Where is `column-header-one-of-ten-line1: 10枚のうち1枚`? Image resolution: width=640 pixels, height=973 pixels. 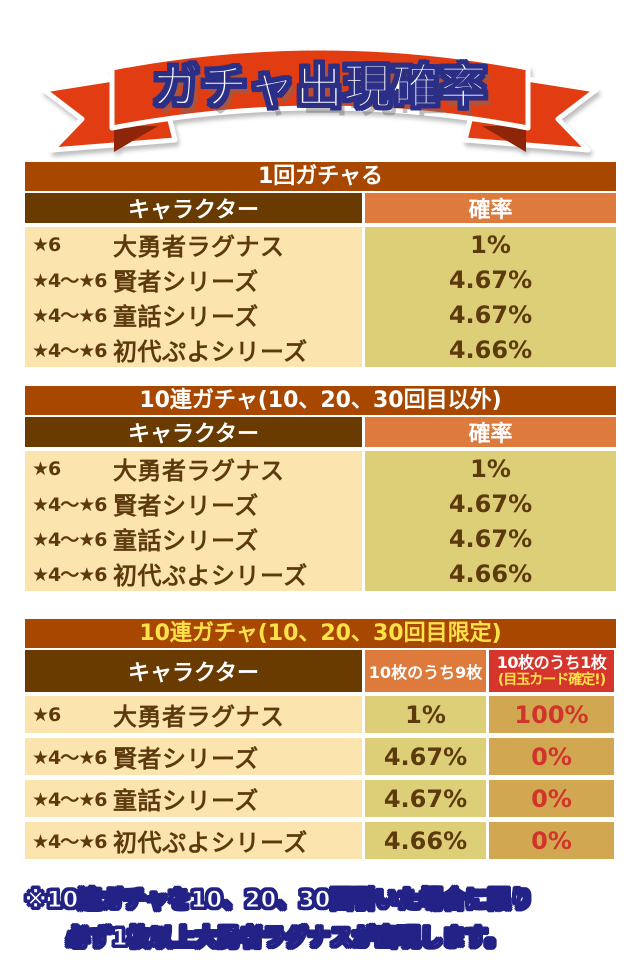 column-header-one-of-ten-line1: 10枚のうち1枚 is located at coordinates (551, 662).